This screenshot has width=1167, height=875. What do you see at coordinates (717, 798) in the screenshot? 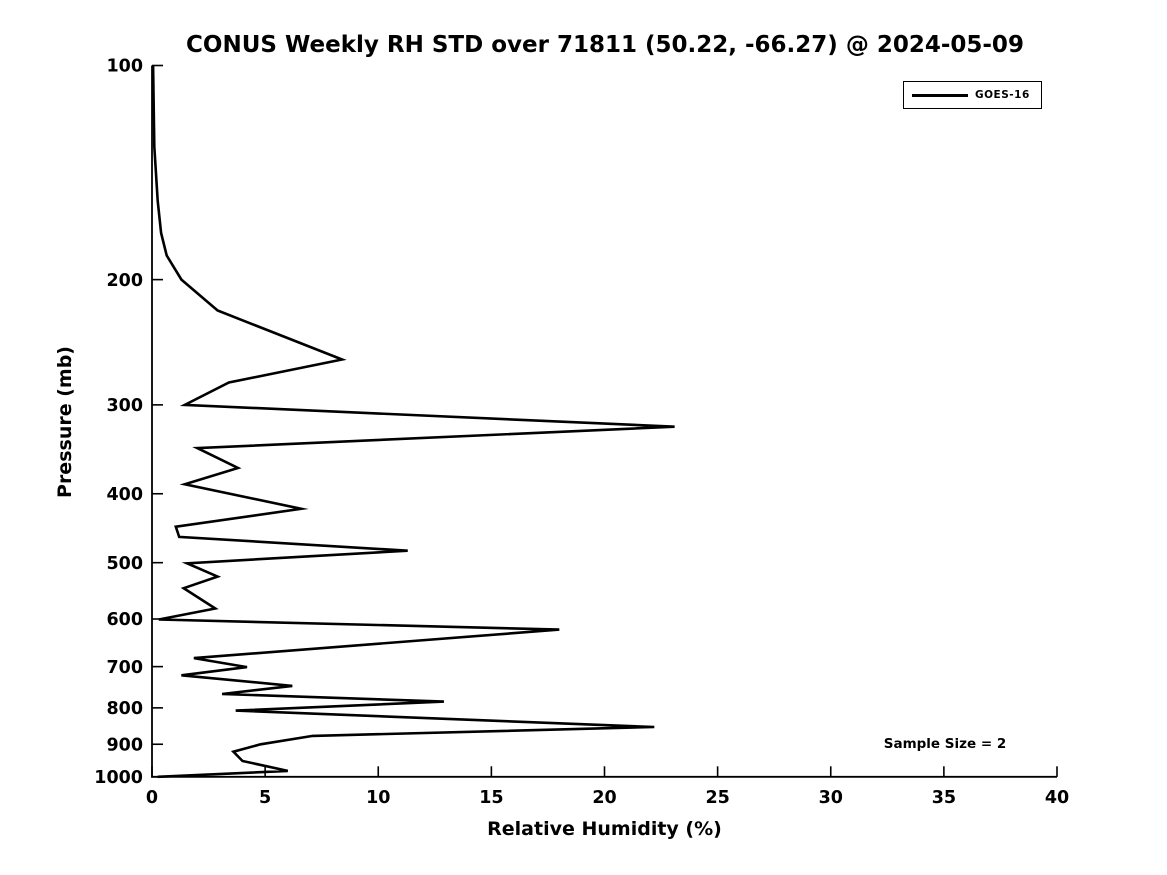
I see `x-tick-label: 25` at bounding box center [717, 798].